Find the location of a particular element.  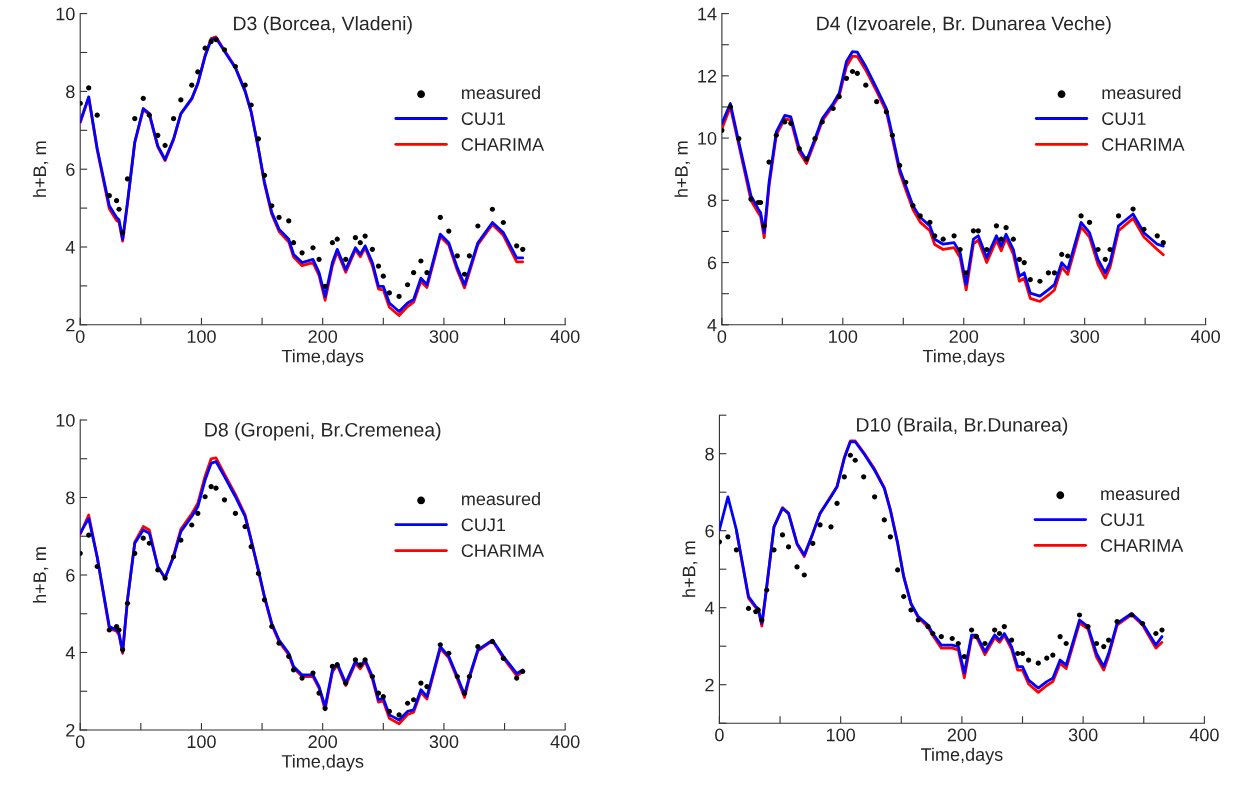

x-tick-label: 300 is located at coordinates (444, 336).